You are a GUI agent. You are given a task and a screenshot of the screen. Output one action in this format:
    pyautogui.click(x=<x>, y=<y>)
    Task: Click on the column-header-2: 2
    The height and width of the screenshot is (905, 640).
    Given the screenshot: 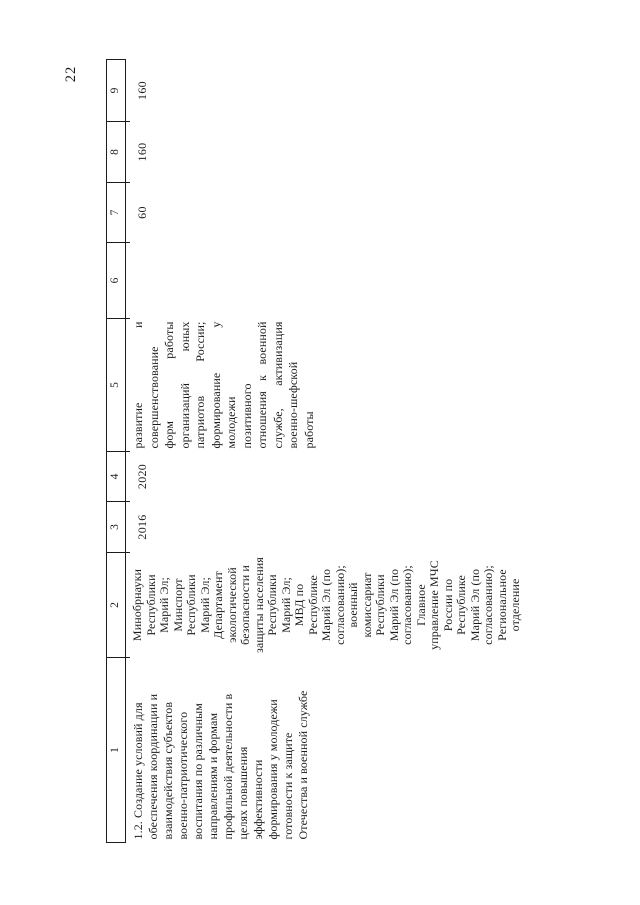 What is the action you would take?
    pyautogui.click(x=116, y=605)
    